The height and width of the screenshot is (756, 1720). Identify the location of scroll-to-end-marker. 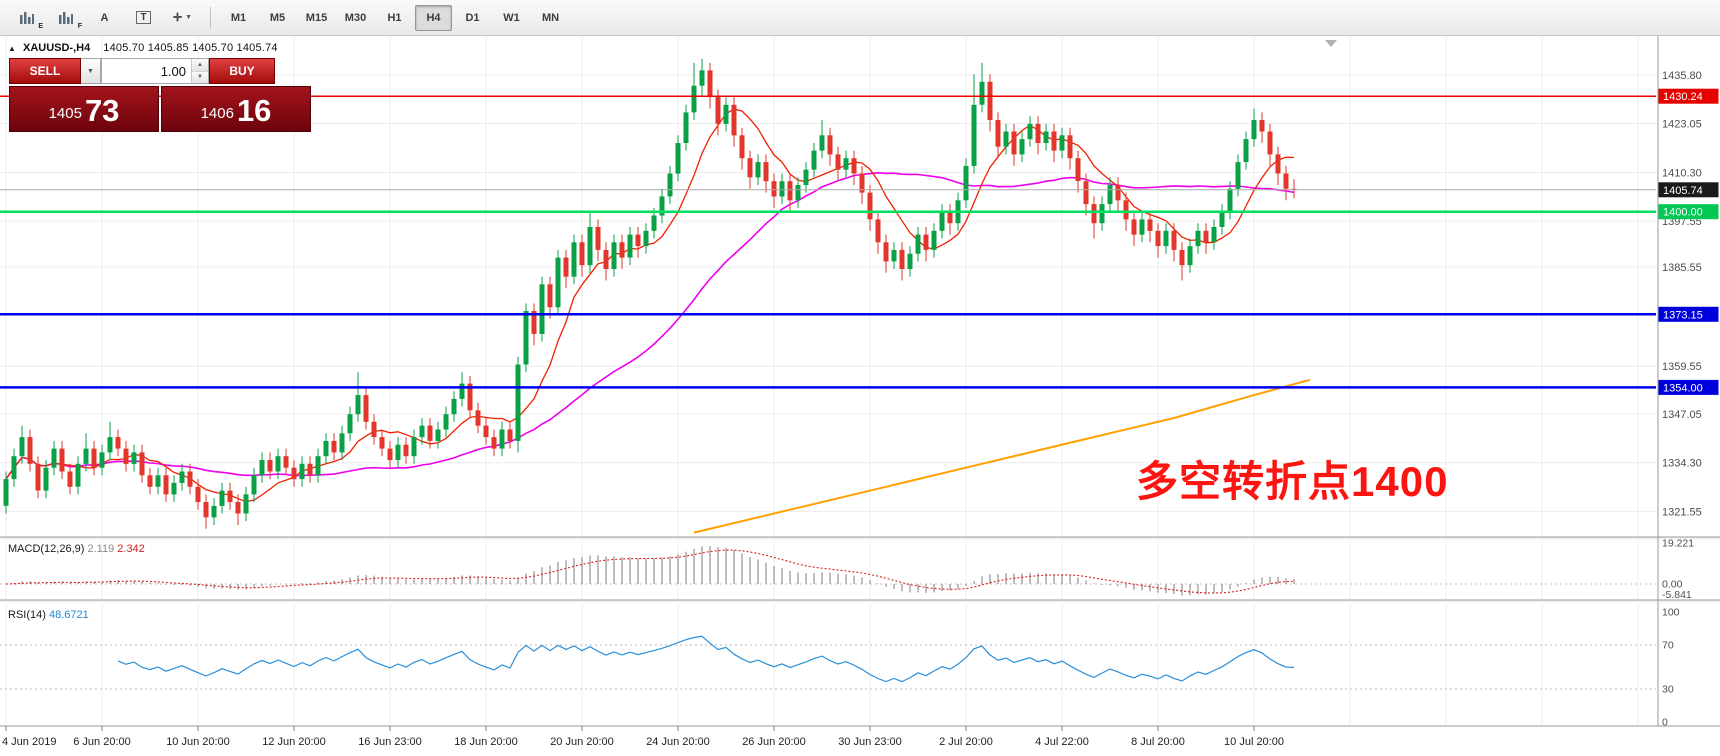
(1331, 43).